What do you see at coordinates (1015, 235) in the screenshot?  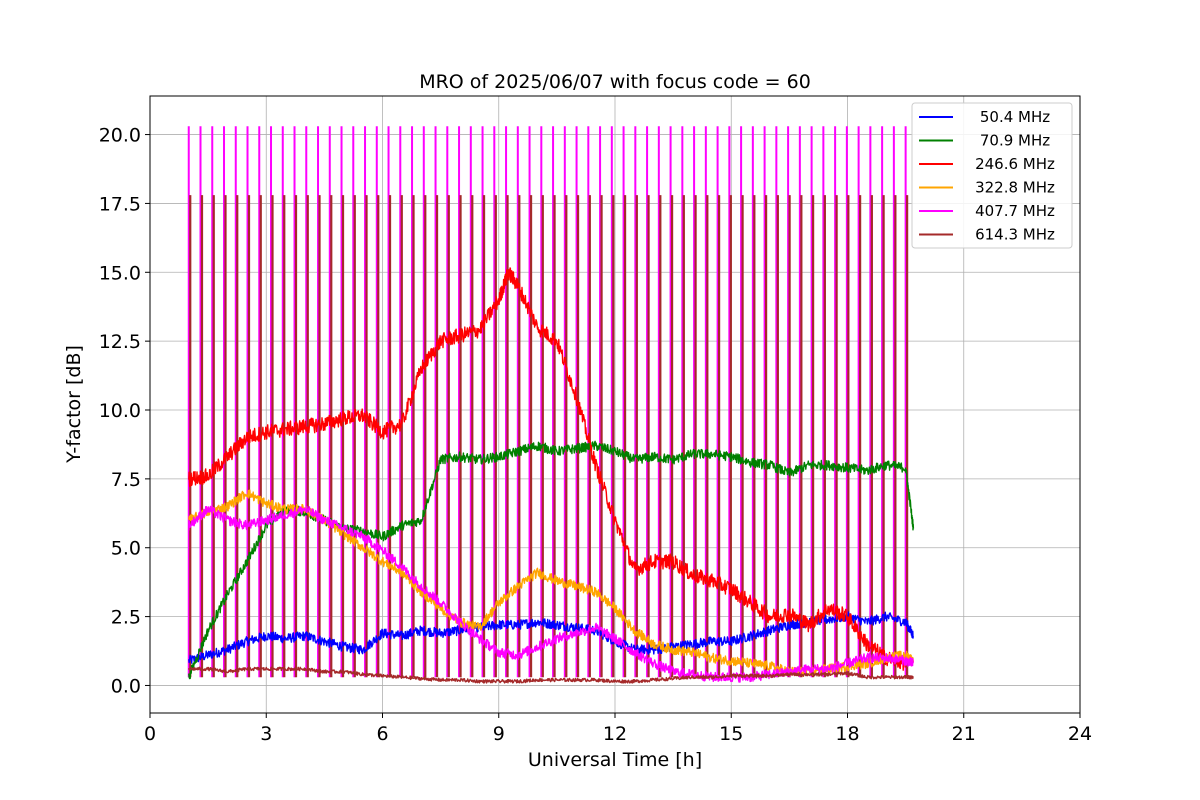 I see `legend-label: 614.3 MHz` at bounding box center [1015, 235].